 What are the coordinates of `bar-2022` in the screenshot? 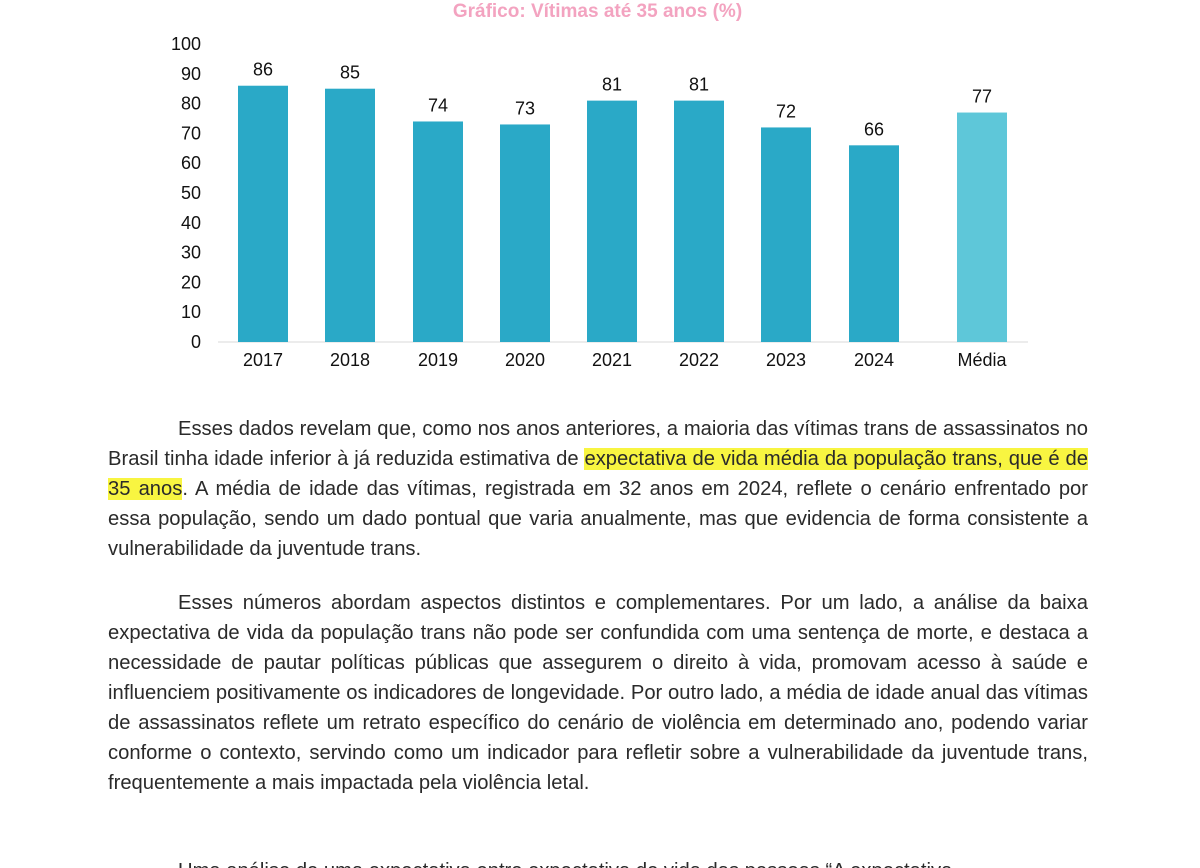 It's located at (699, 221).